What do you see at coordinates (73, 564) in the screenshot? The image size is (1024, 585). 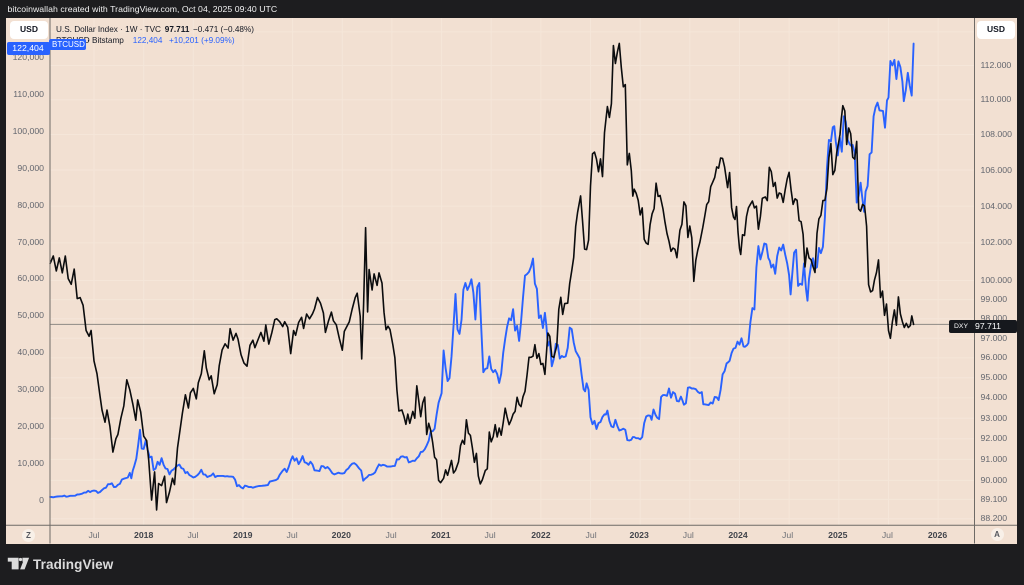 I see `svg-text: TradingView` at bounding box center [73, 564].